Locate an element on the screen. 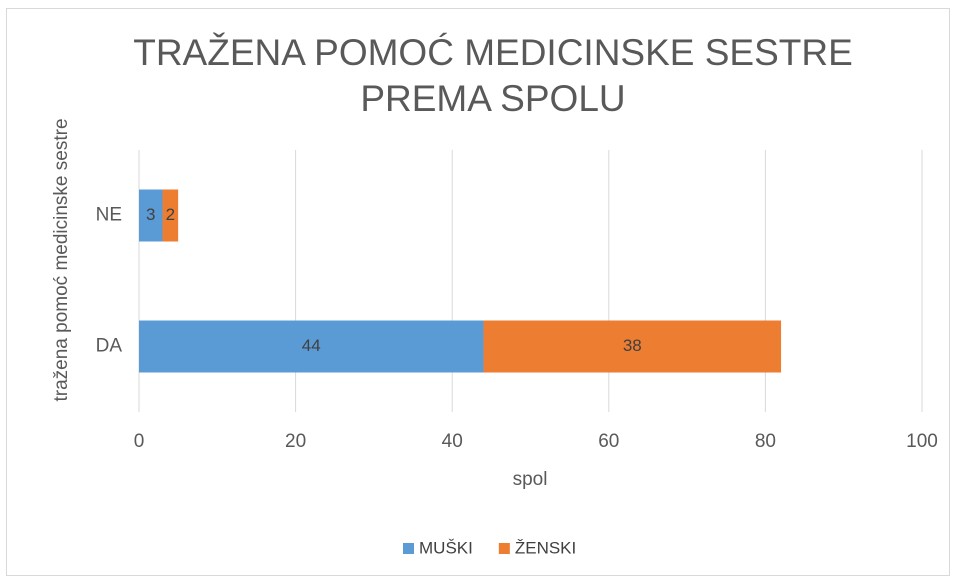 The width and height of the screenshot is (957, 582). x-axis-label: spol is located at coordinates (530, 479).